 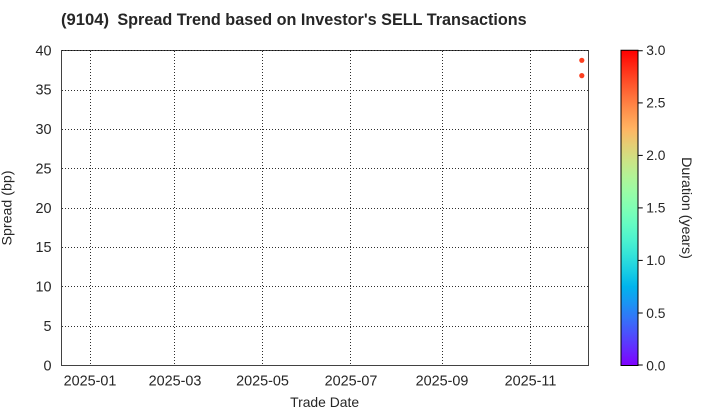 I want to click on svg-text: (9104), so click(x=85, y=19).